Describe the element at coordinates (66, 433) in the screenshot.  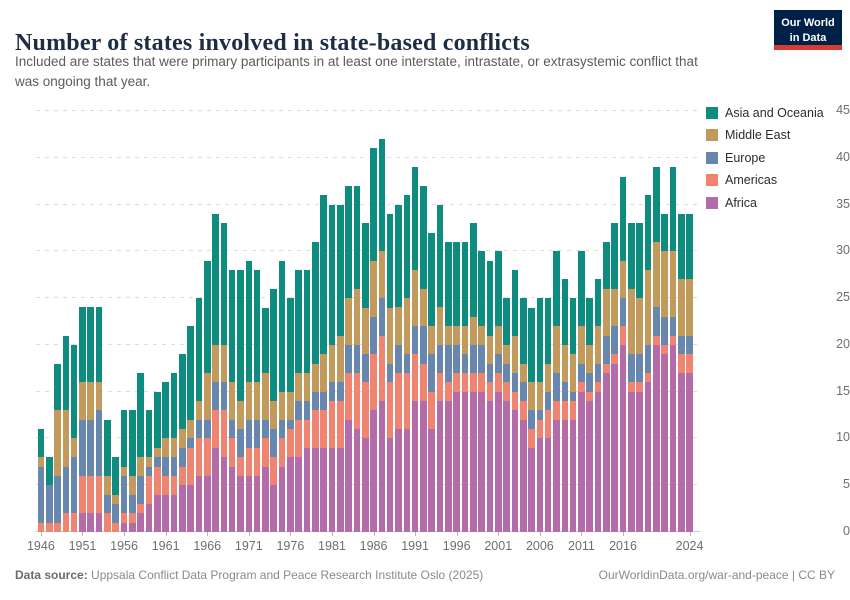
I see `bar-1949` at that location.